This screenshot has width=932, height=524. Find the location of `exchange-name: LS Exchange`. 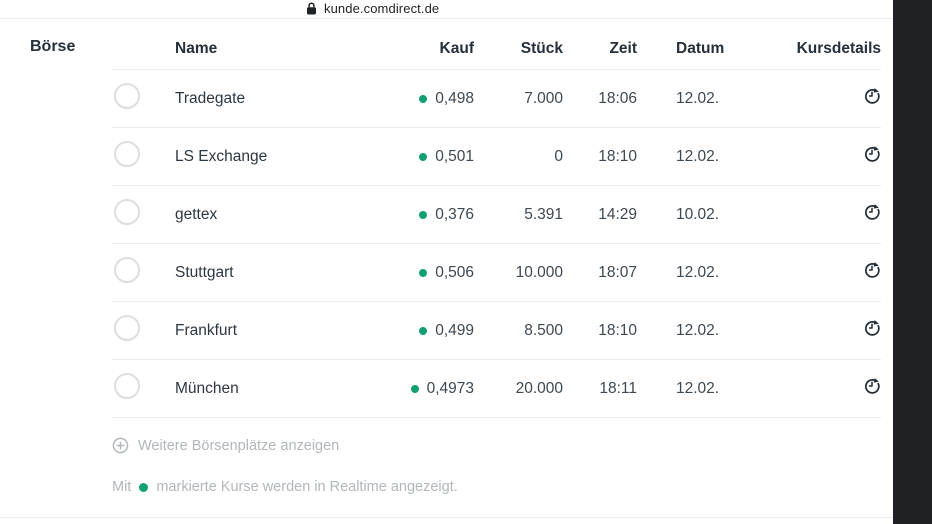

exchange-name: LS Exchange is located at coordinates (221, 156).